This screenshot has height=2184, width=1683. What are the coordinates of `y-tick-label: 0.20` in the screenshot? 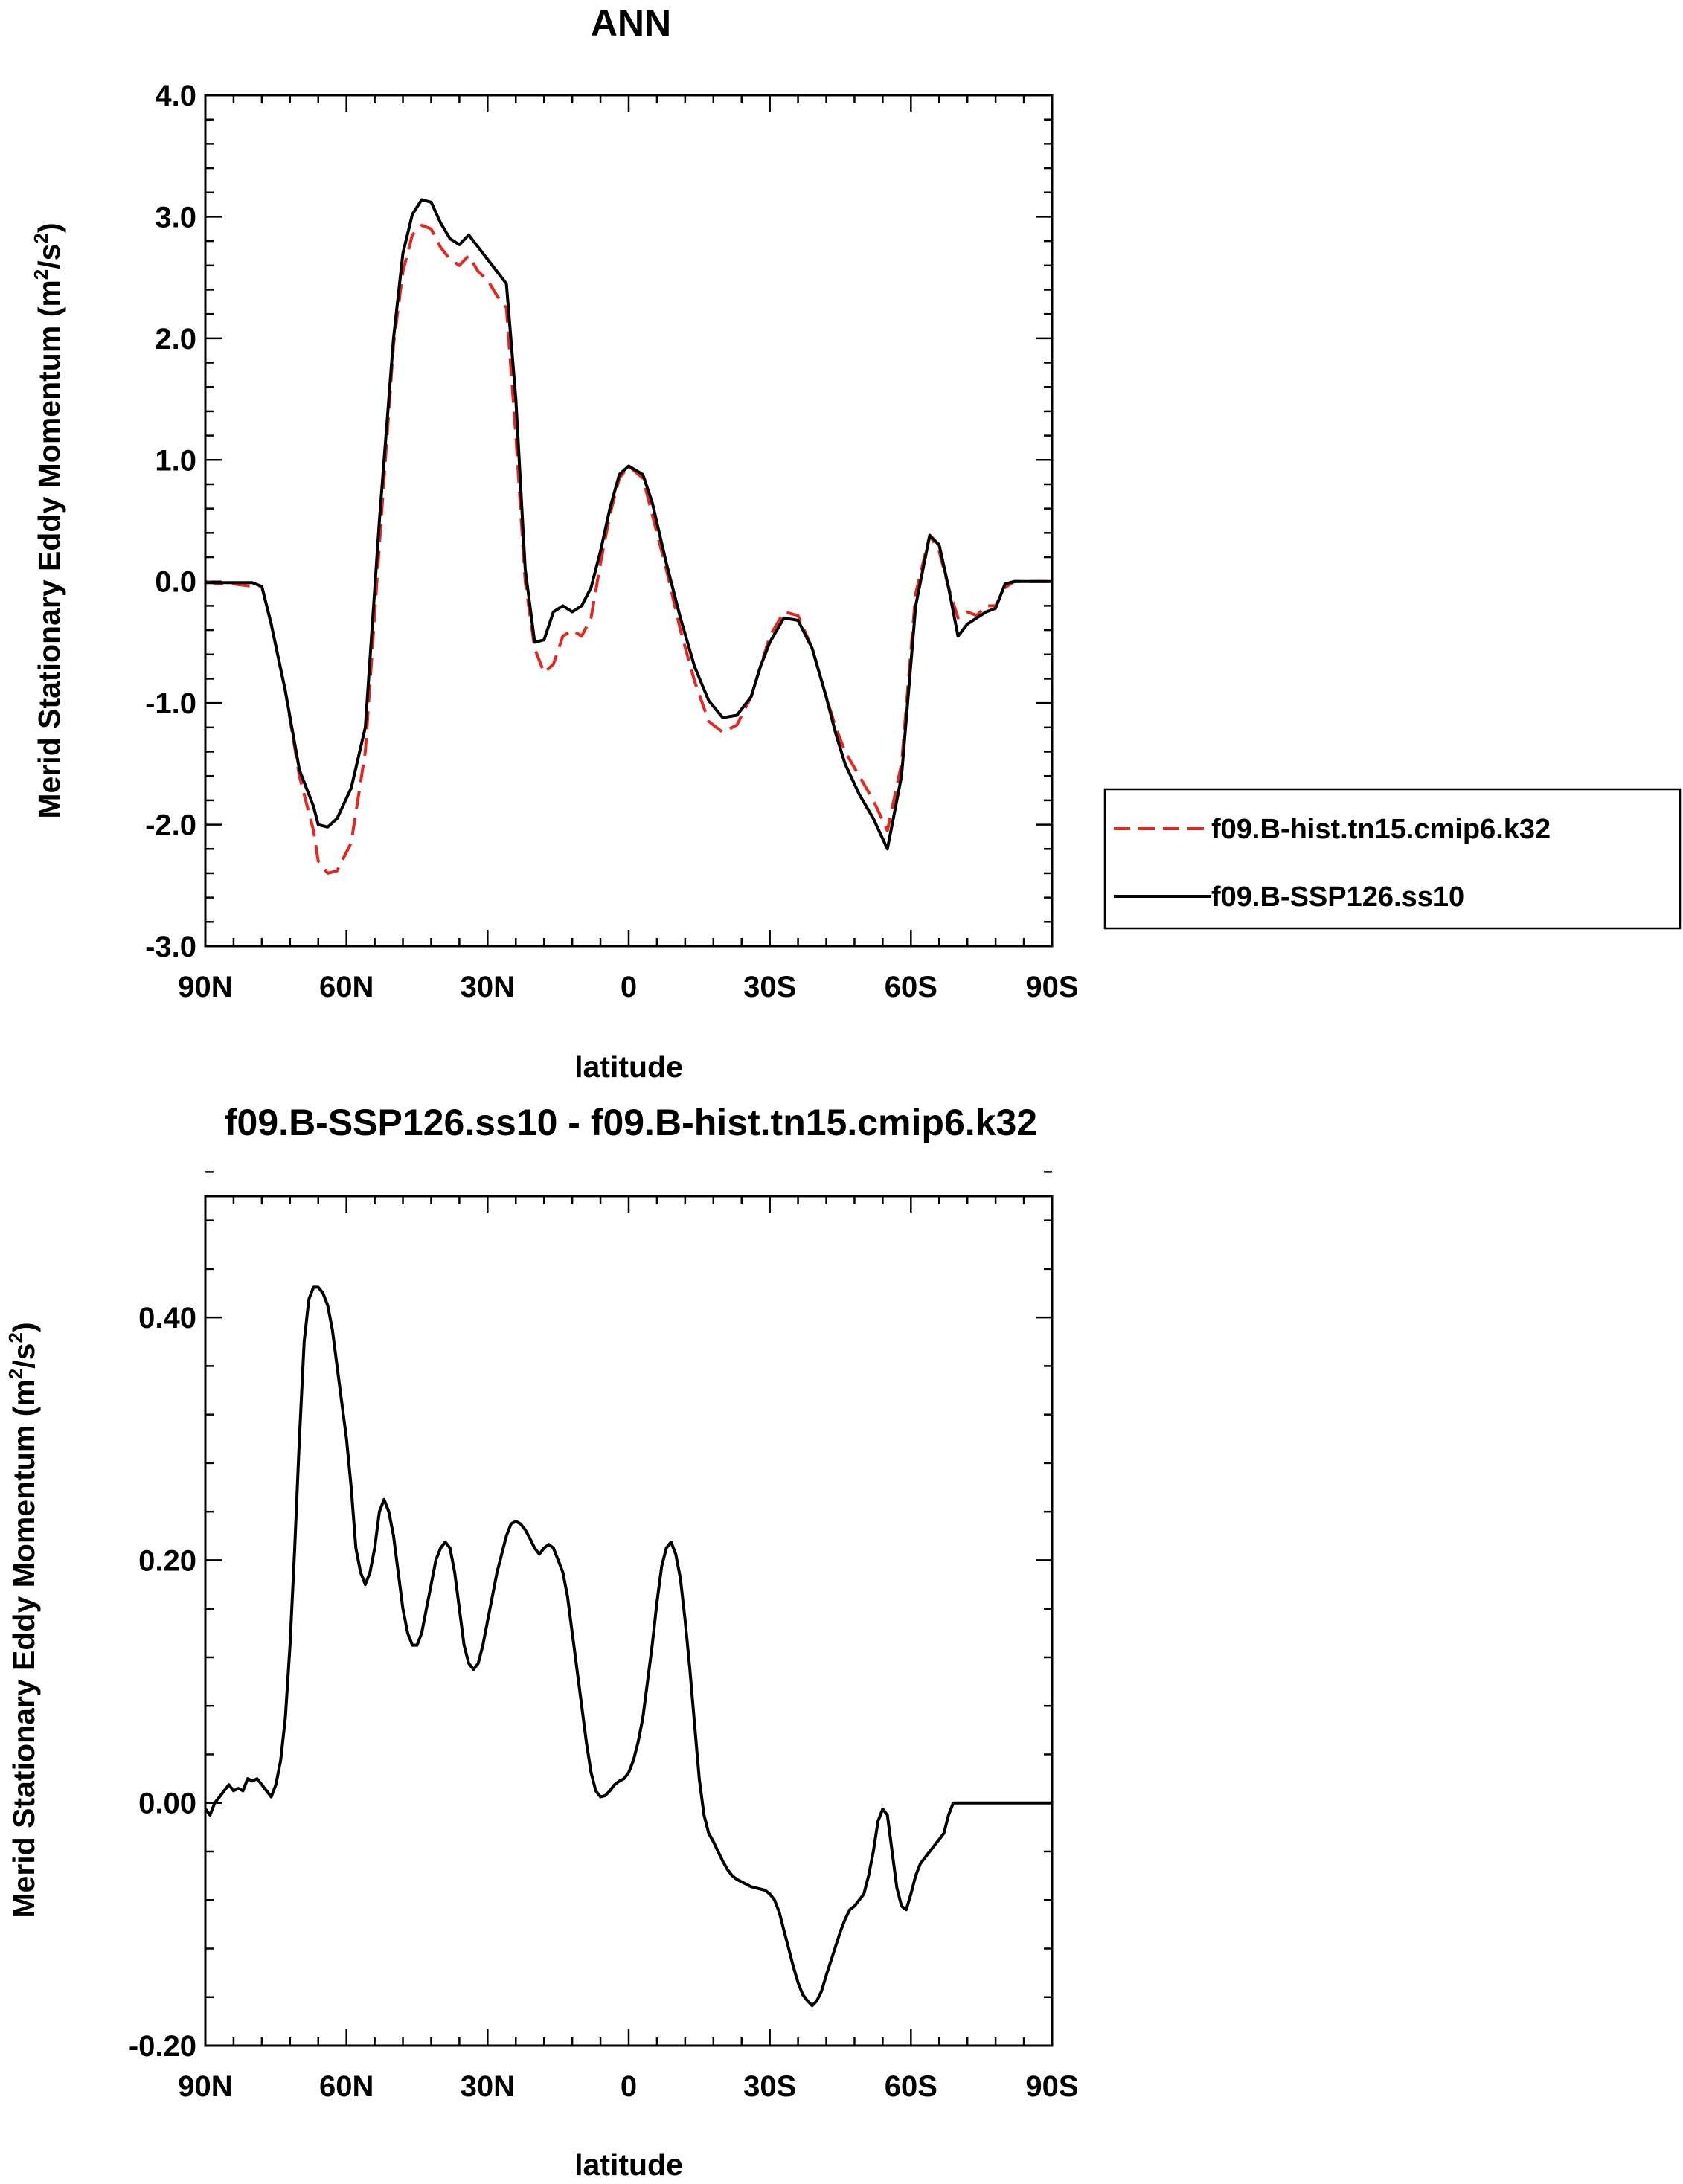 It's located at (167, 1560).